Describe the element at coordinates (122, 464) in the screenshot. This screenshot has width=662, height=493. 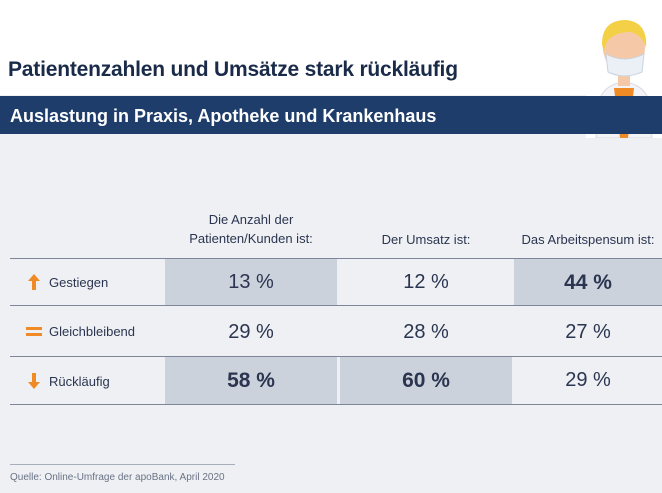
I see `source-divider` at that location.